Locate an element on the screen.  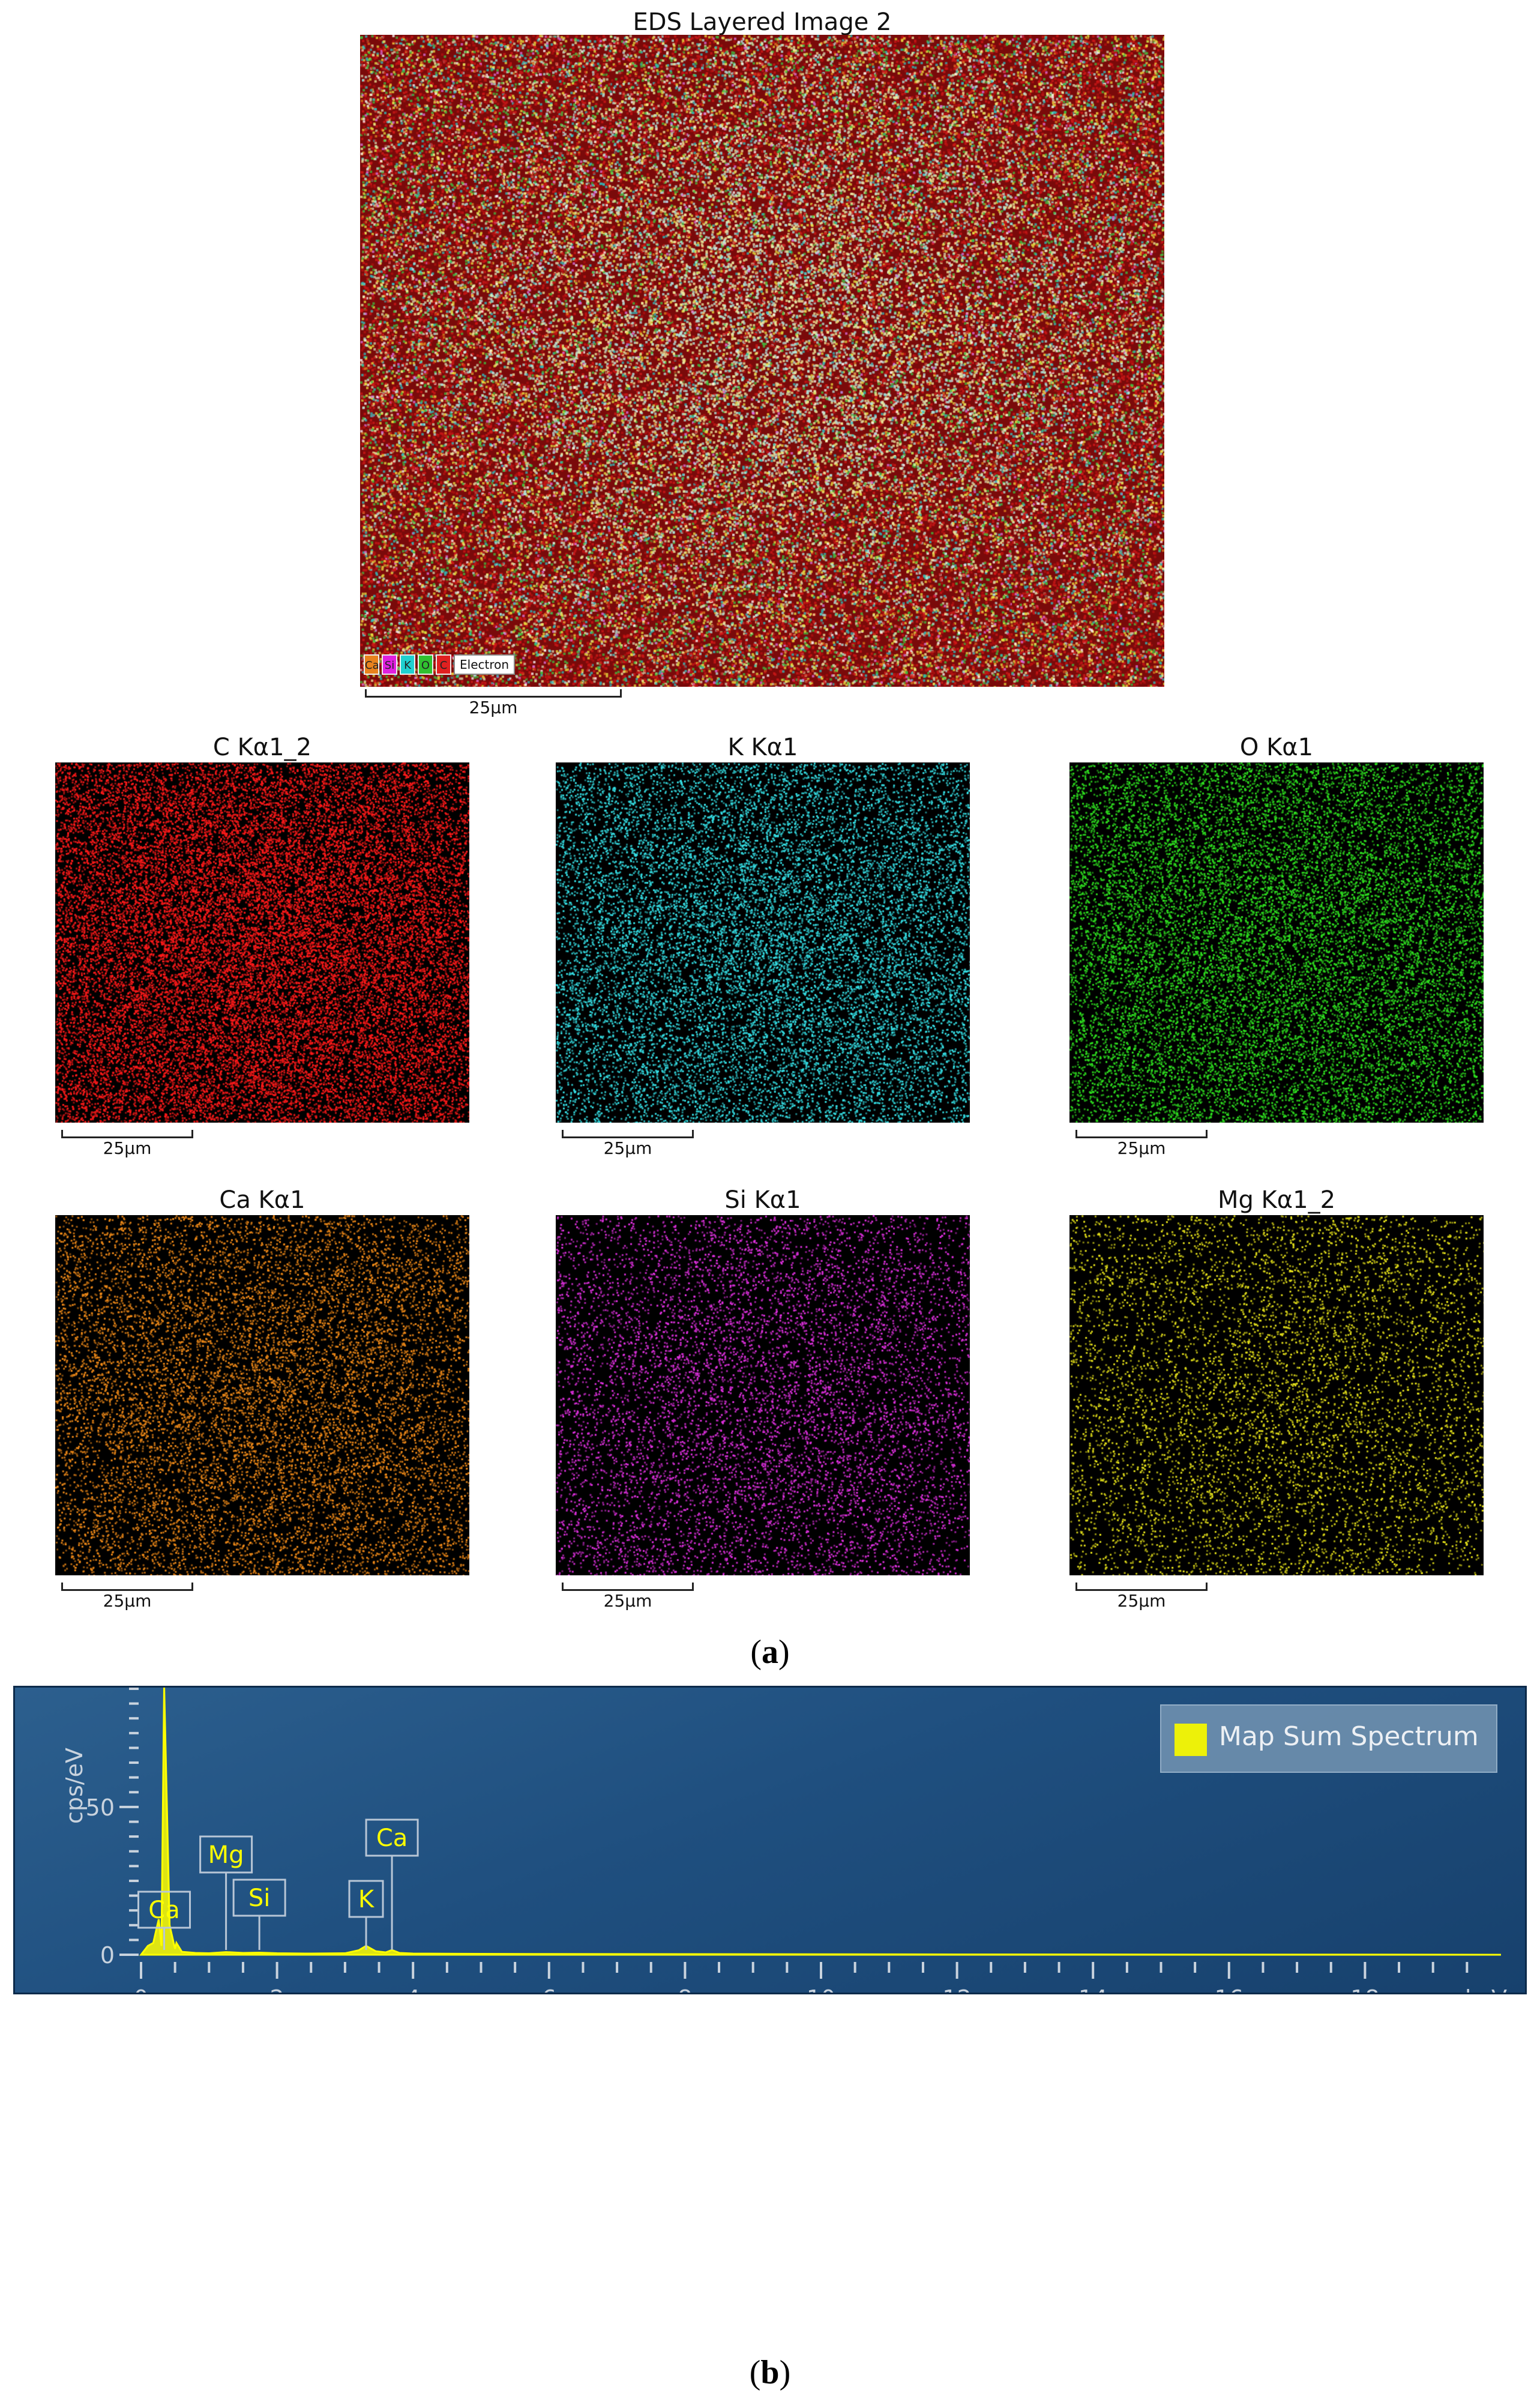
x-tick-label: 2 is located at coordinates (277, 1989).